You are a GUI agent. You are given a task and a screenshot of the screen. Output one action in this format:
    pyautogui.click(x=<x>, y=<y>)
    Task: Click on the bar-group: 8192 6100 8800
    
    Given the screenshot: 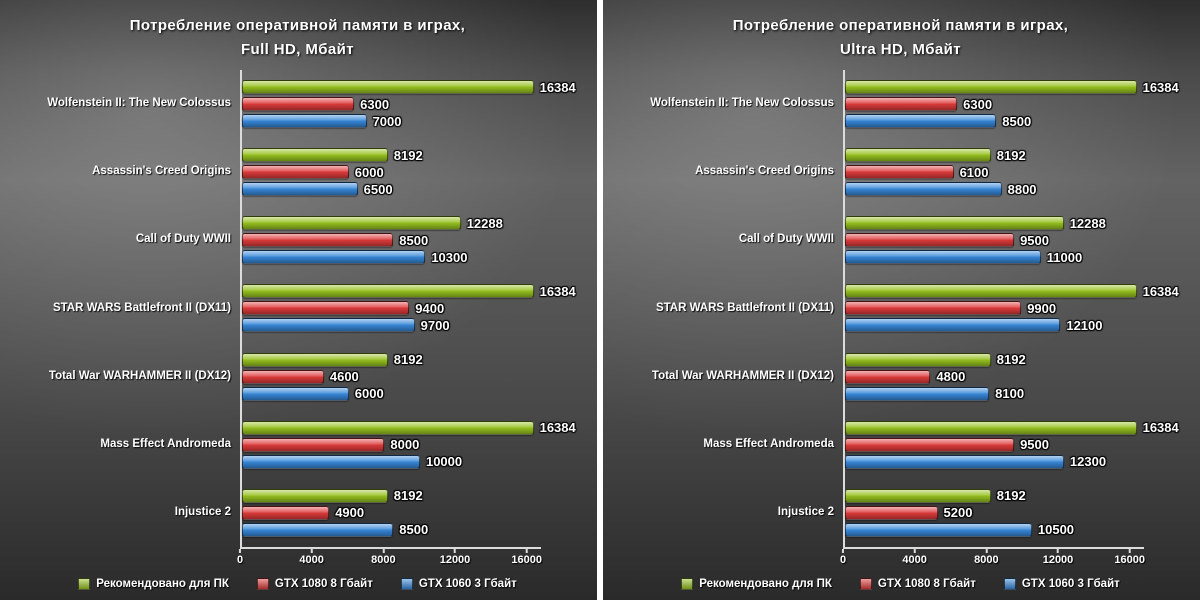 What is the action you would take?
    pyautogui.click(x=993, y=172)
    